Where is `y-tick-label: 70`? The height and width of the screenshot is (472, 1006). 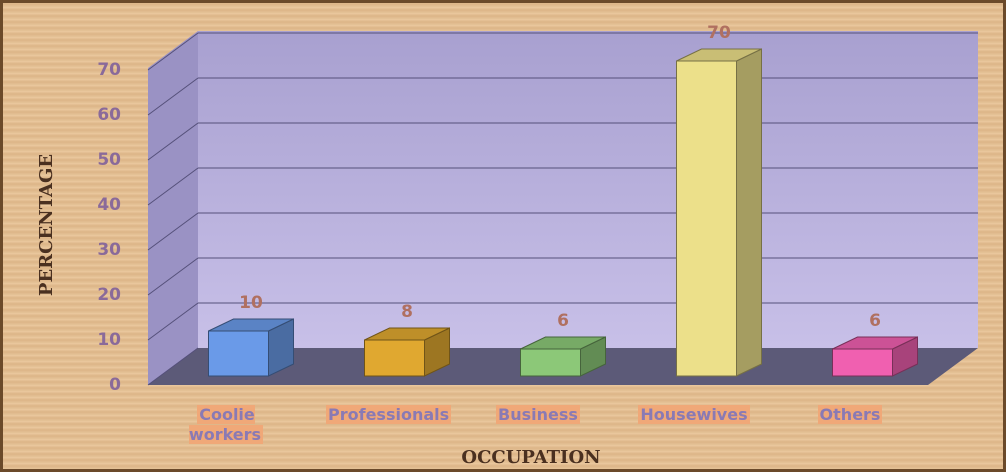
y-tick-label: 70 is located at coordinates (109, 70).